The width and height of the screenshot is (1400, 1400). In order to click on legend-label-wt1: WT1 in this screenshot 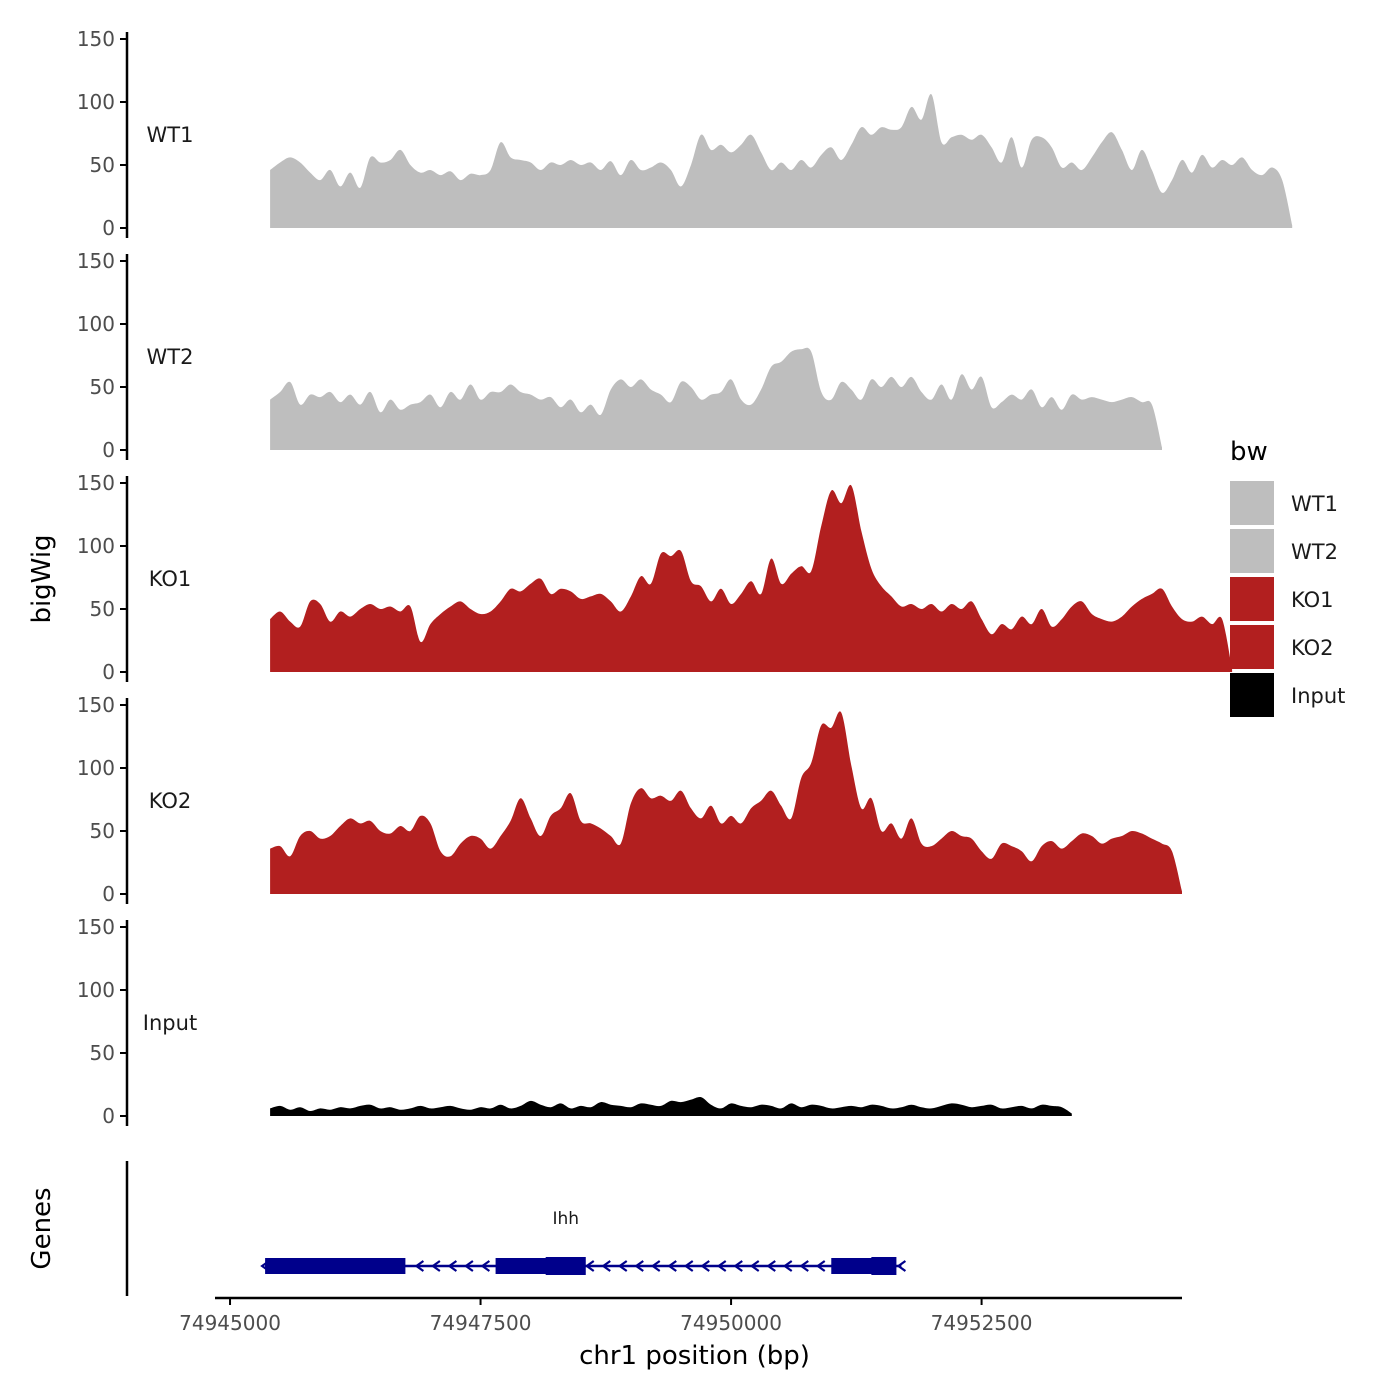, I will do `click(1314, 504)`.